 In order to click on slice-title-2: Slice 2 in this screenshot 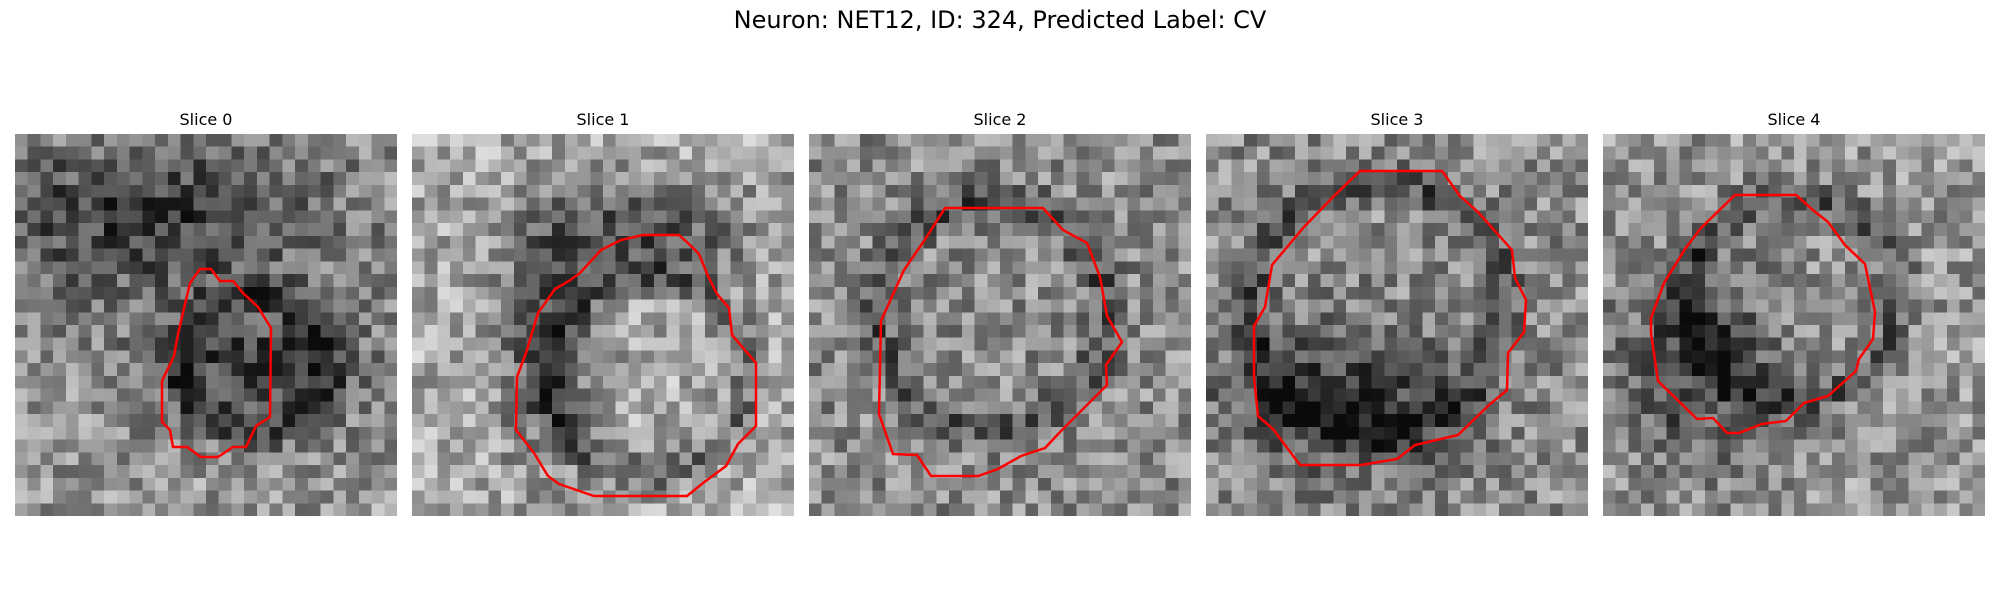, I will do `click(1000, 119)`.